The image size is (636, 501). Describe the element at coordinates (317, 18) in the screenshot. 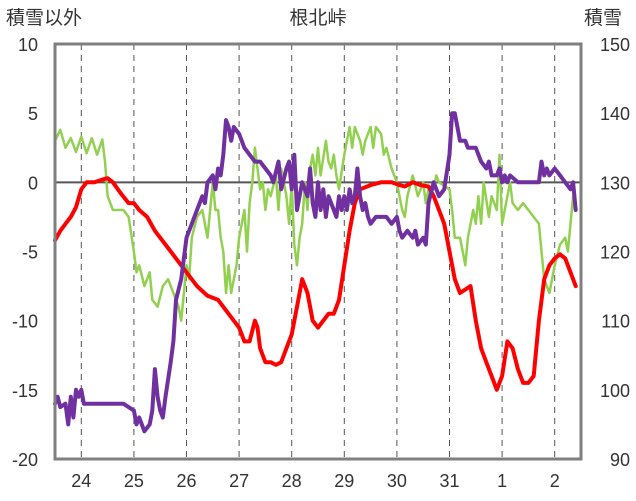

I see `chart-title: 根北峠` at that location.